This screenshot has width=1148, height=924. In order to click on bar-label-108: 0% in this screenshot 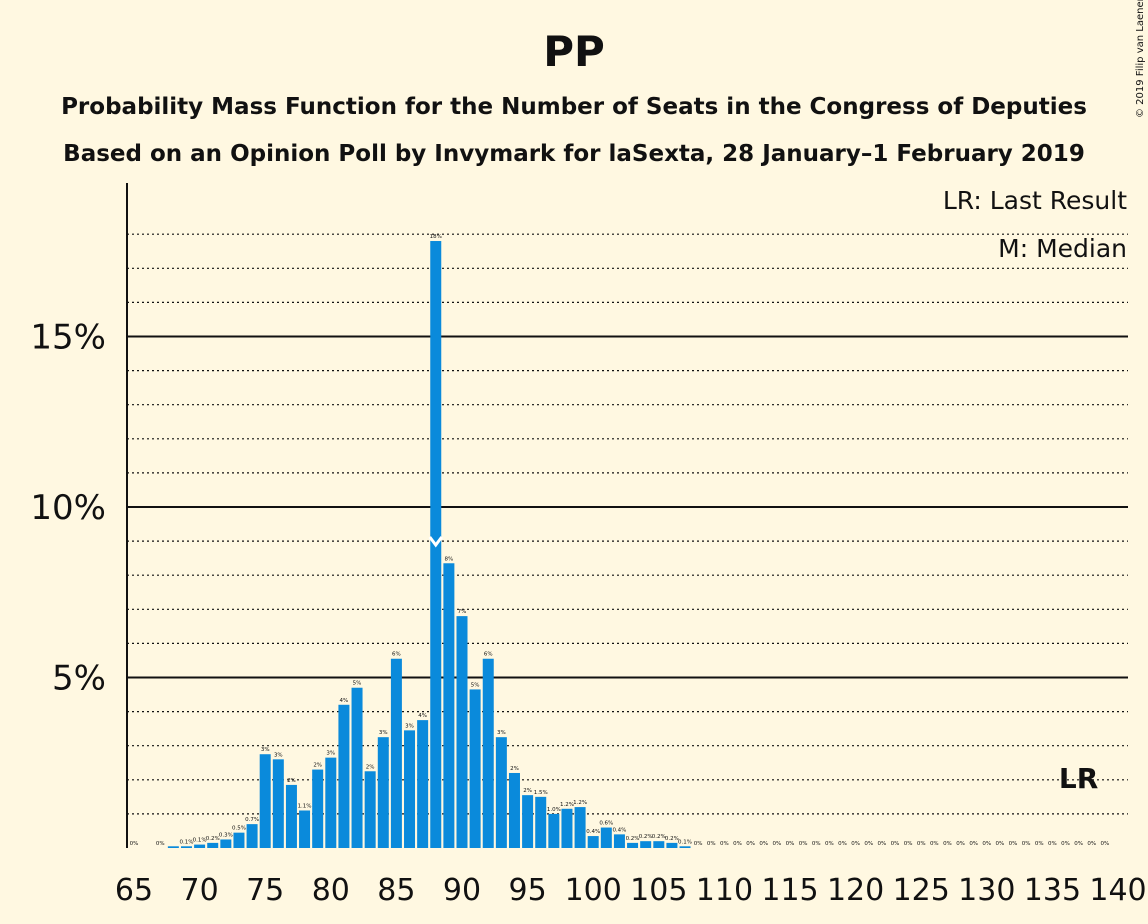, I will do `click(698, 844)`.